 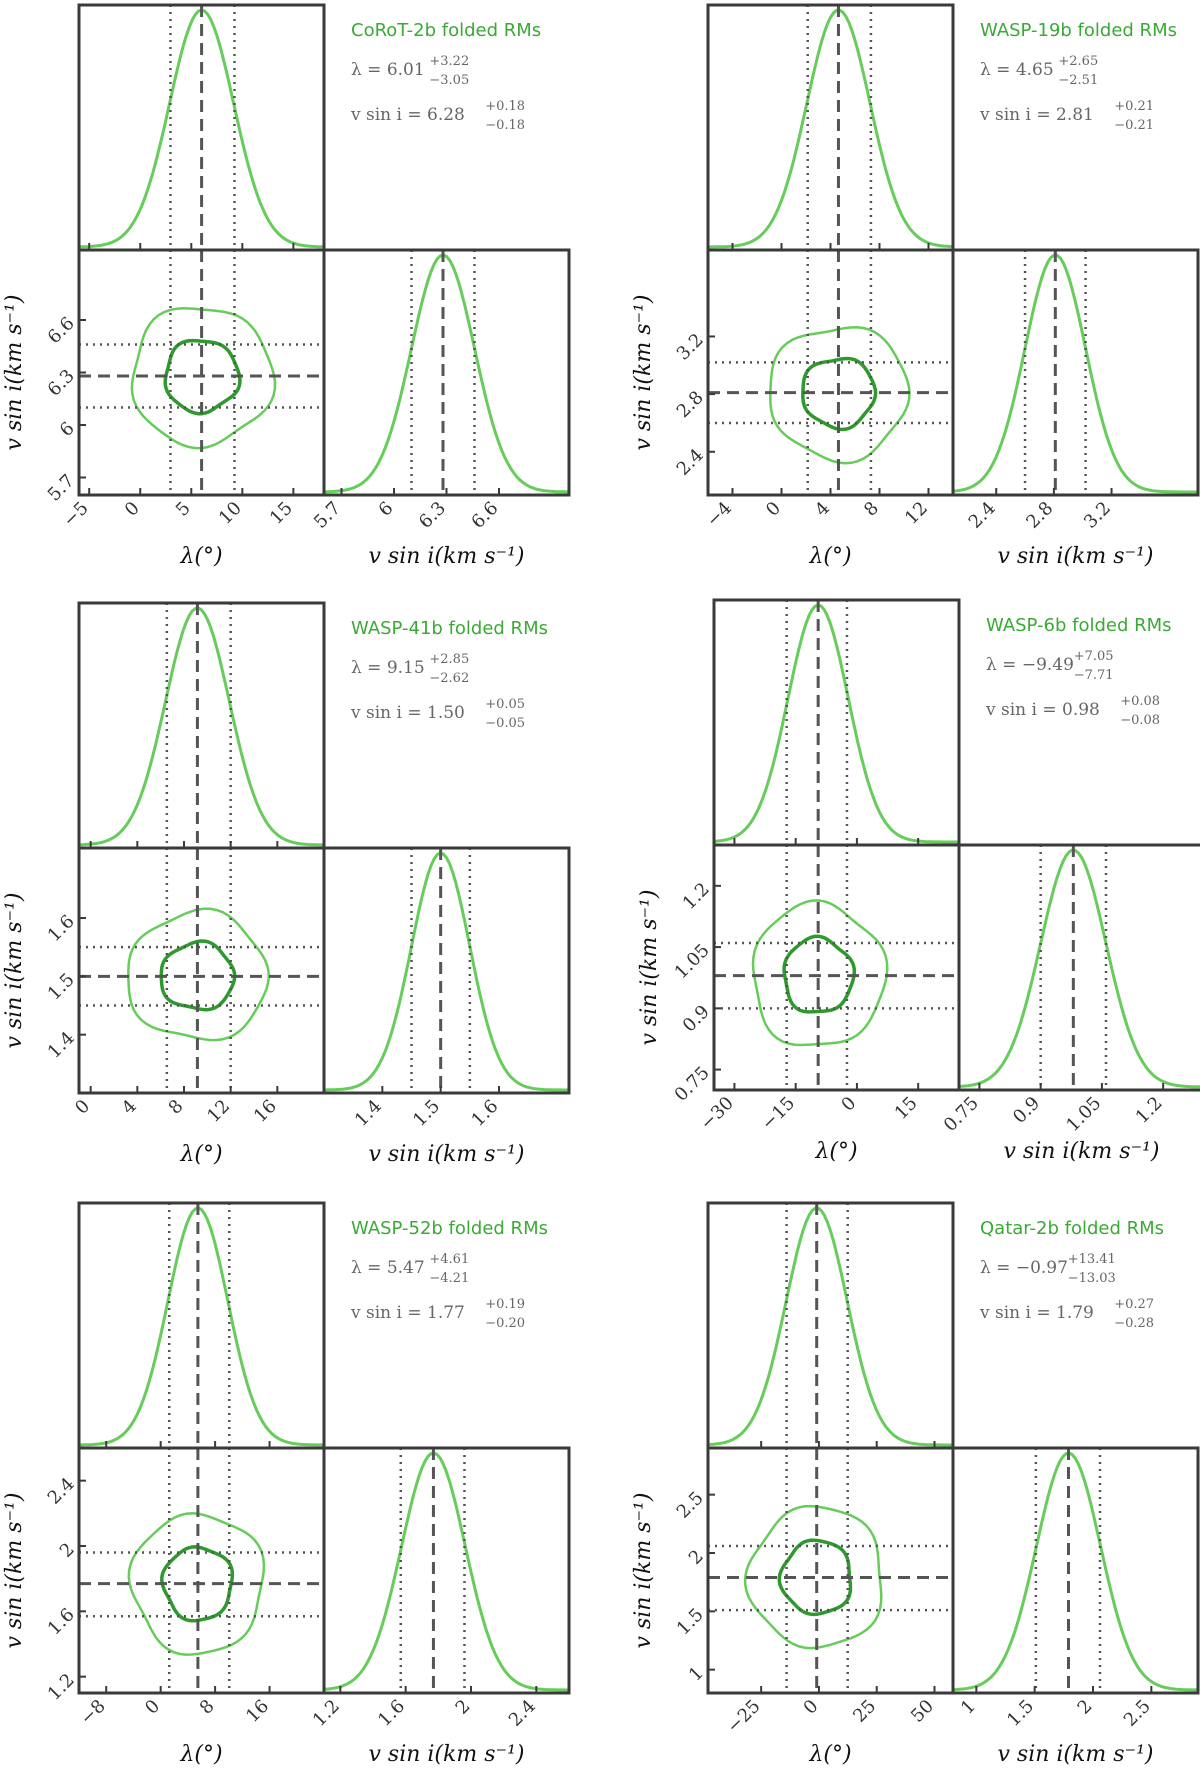 I want to click on lambda-tick-label: 10, so click(x=230, y=513).